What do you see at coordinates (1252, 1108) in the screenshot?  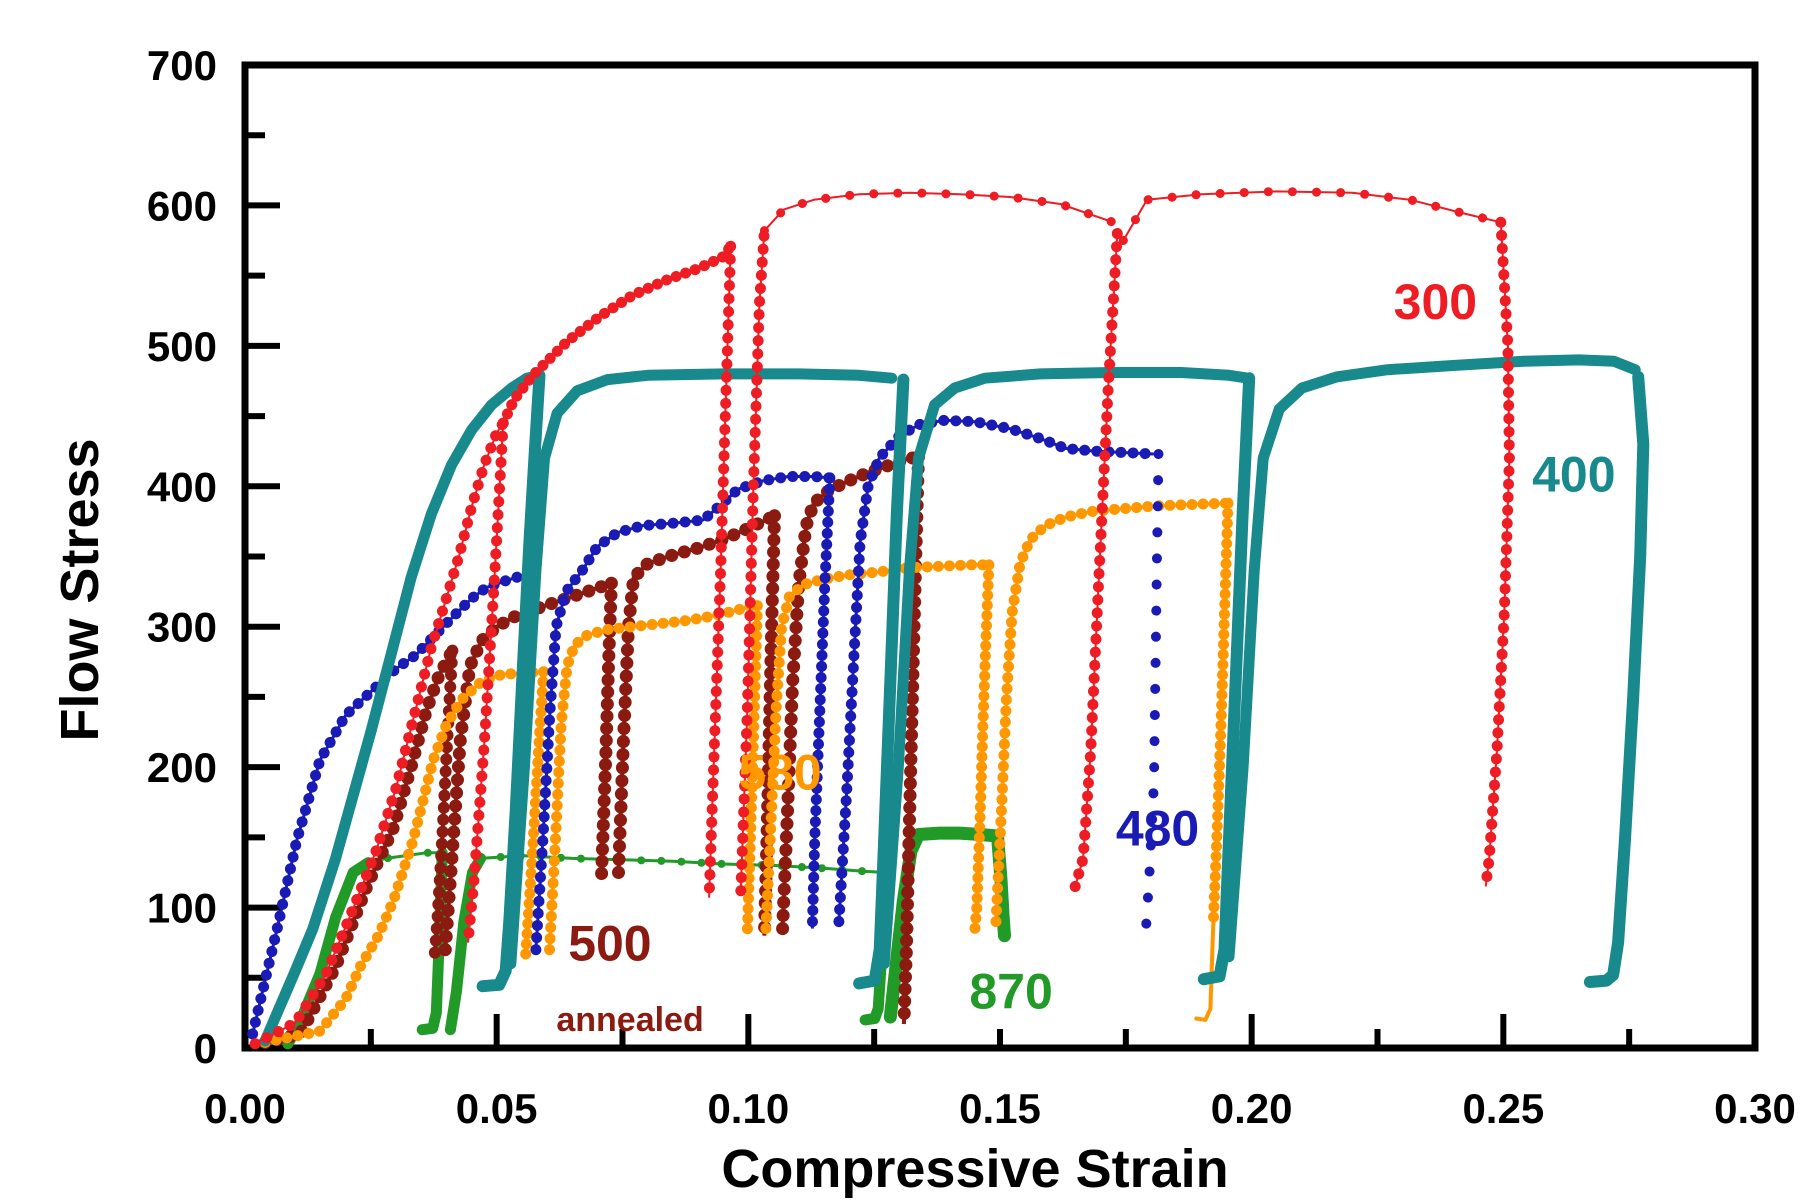 I see `x-tick-label: 0.20` at bounding box center [1252, 1108].